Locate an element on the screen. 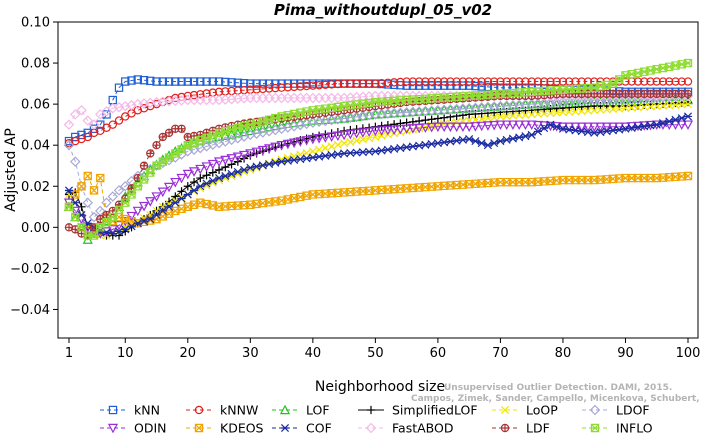  legend-marker-ldf is located at coordinates (505, 428).